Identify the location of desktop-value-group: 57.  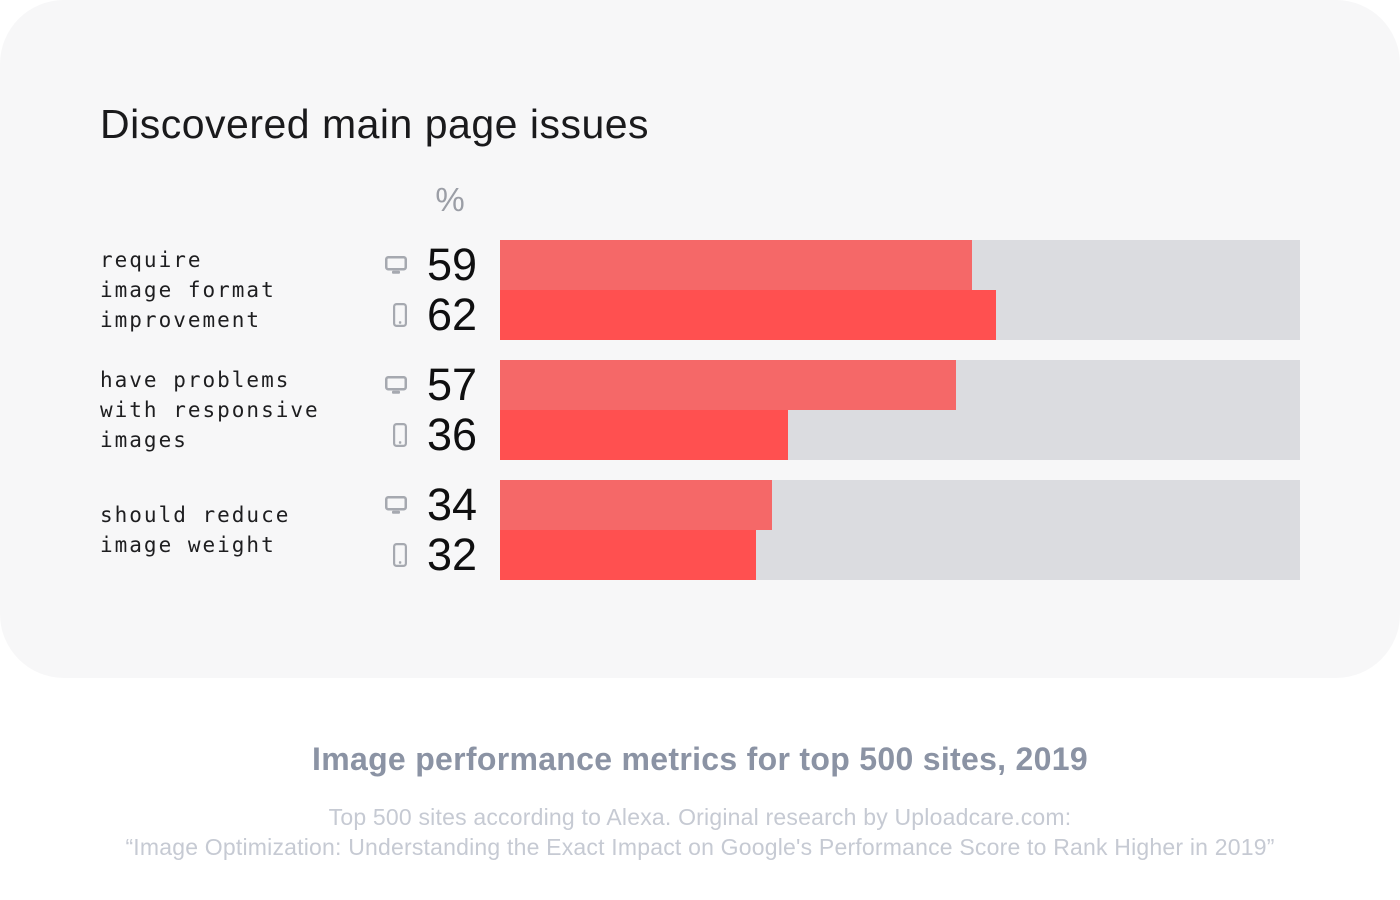
(440, 385).